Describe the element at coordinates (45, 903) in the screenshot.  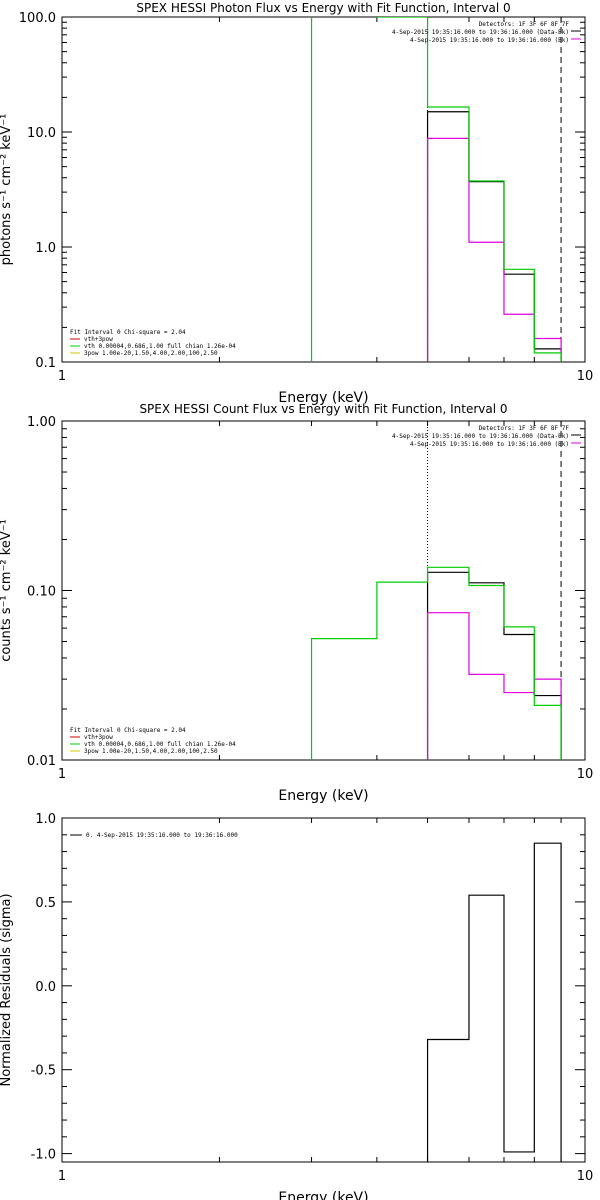
I see `y-tick-label: 0.5` at that location.